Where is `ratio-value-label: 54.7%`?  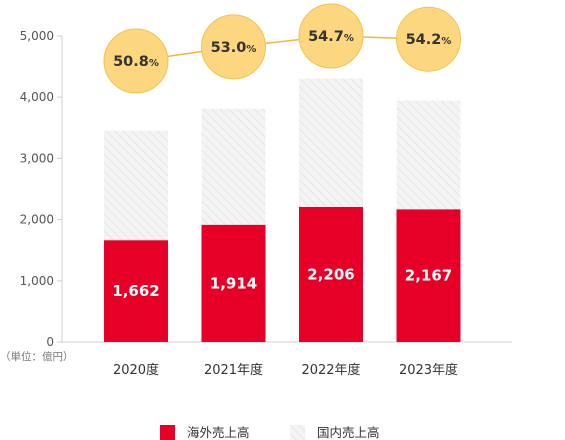
ratio-value-label: 54.7% is located at coordinates (331, 37).